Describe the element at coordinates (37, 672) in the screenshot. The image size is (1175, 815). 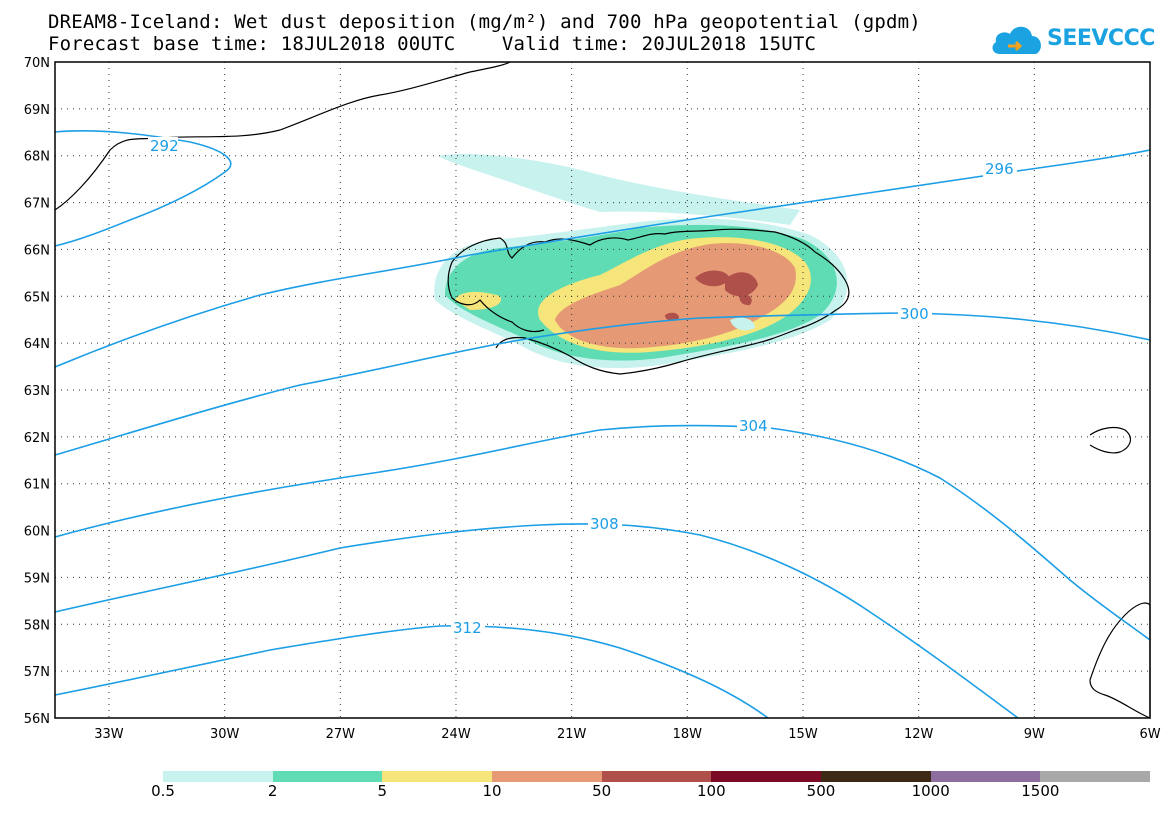
I see `lat-label: 57N` at that location.